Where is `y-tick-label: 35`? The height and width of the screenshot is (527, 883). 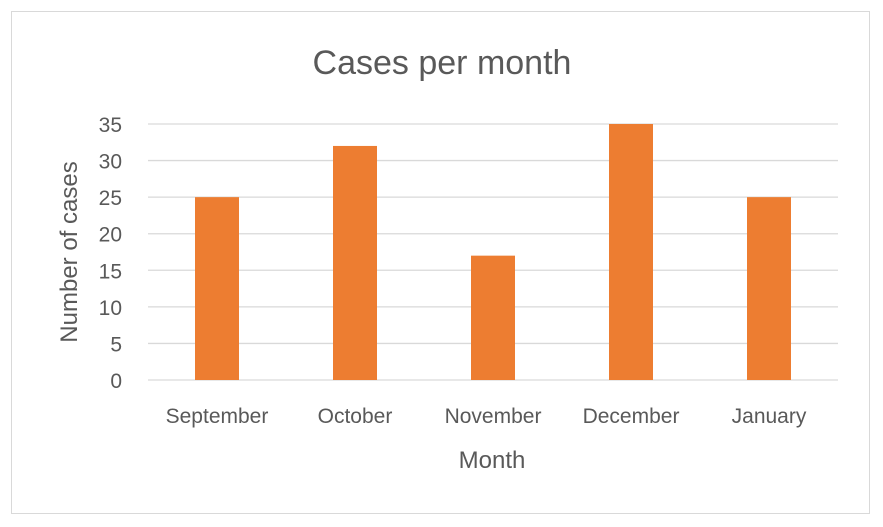 y-tick-label: 35 is located at coordinates (110, 125).